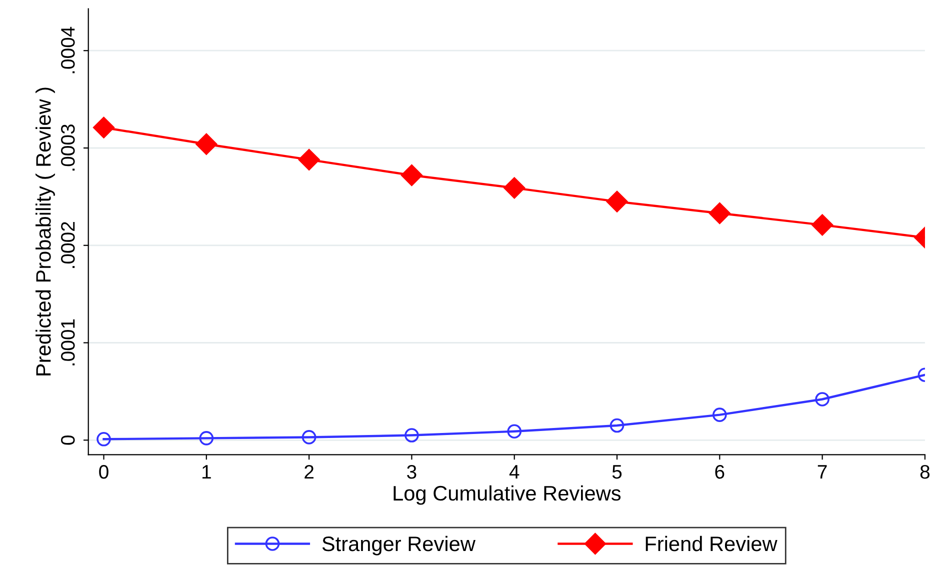 The image size is (940, 583). Describe the element at coordinates (309, 471) in the screenshot. I see `x-tick-label: 2` at that location.